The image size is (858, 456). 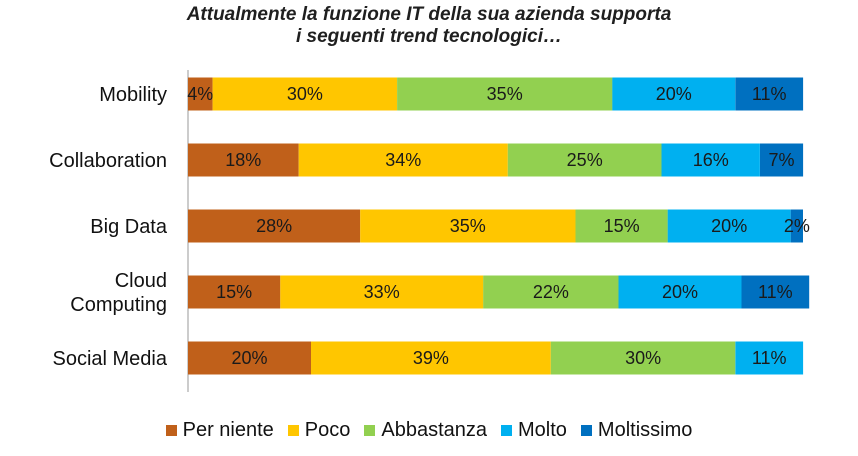 What do you see at coordinates (327, 430) in the screenshot?
I see `legend-label: Poco` at bounding box center [327, 430].